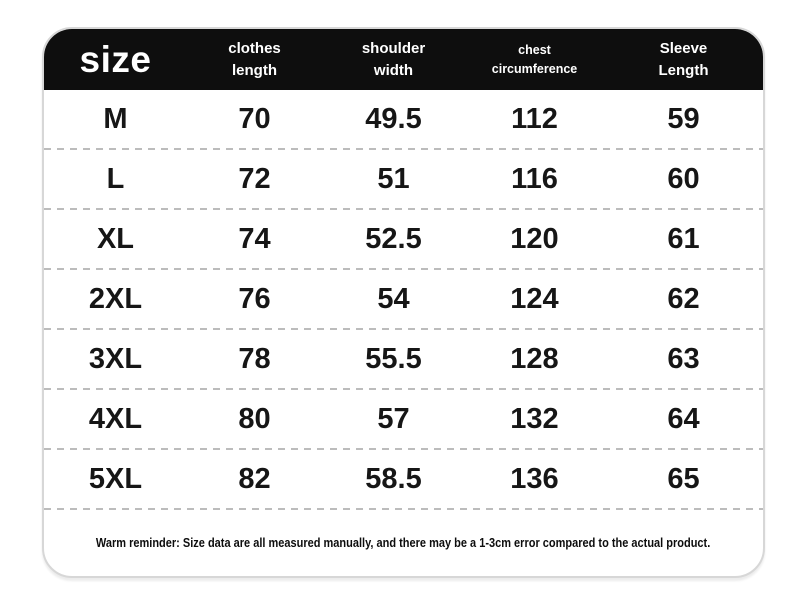 The width and height of the screenshot is (803, 603). Describe the element at coordinates (254, 478) in the screenshot. I see `value-cell: 82` at that location.